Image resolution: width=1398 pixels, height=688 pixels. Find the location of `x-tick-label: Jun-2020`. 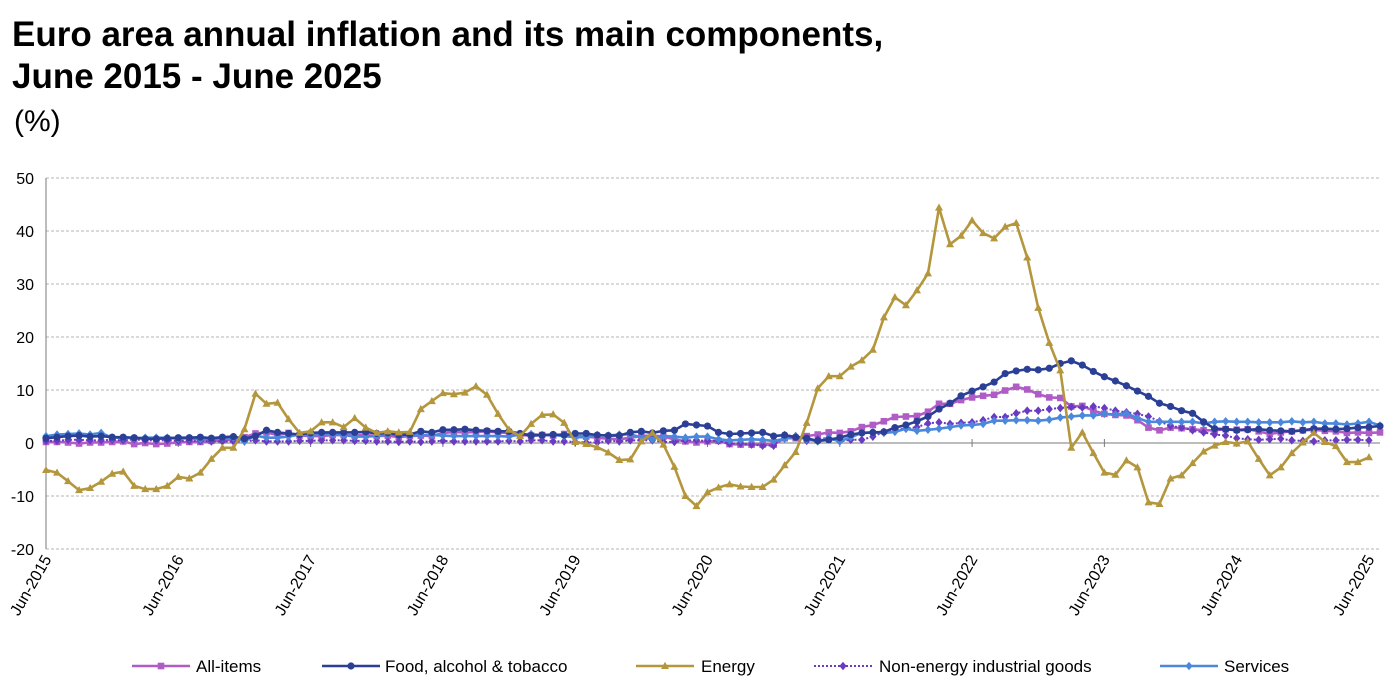

x-tick-label: Jun-2020 is located at coordinates (693, 585).